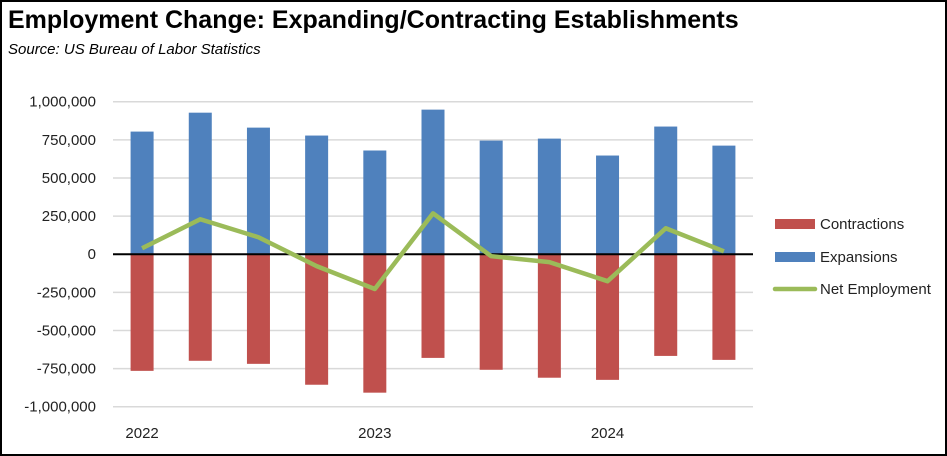 Image resolution: width=947 pixels, height=456 pixels. What do you see at coordinates (859, 257) in the screenshot?
I see `legend-label: Expansions` at bounding box center [859, 257].